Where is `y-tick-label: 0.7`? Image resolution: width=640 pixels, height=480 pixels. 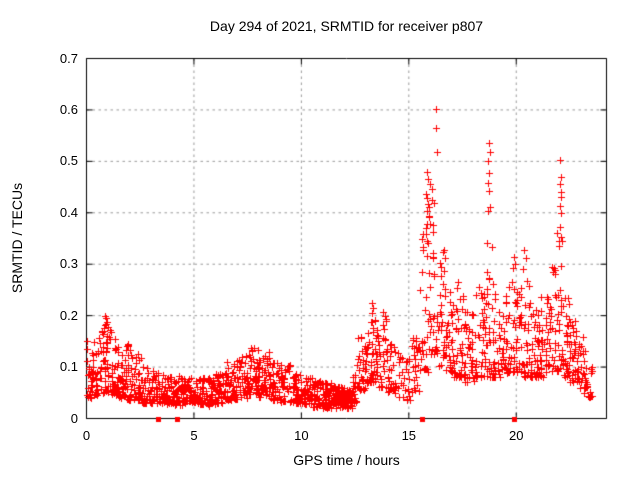 y-tick-label: 0.7 is located at coordinates (68, 58).